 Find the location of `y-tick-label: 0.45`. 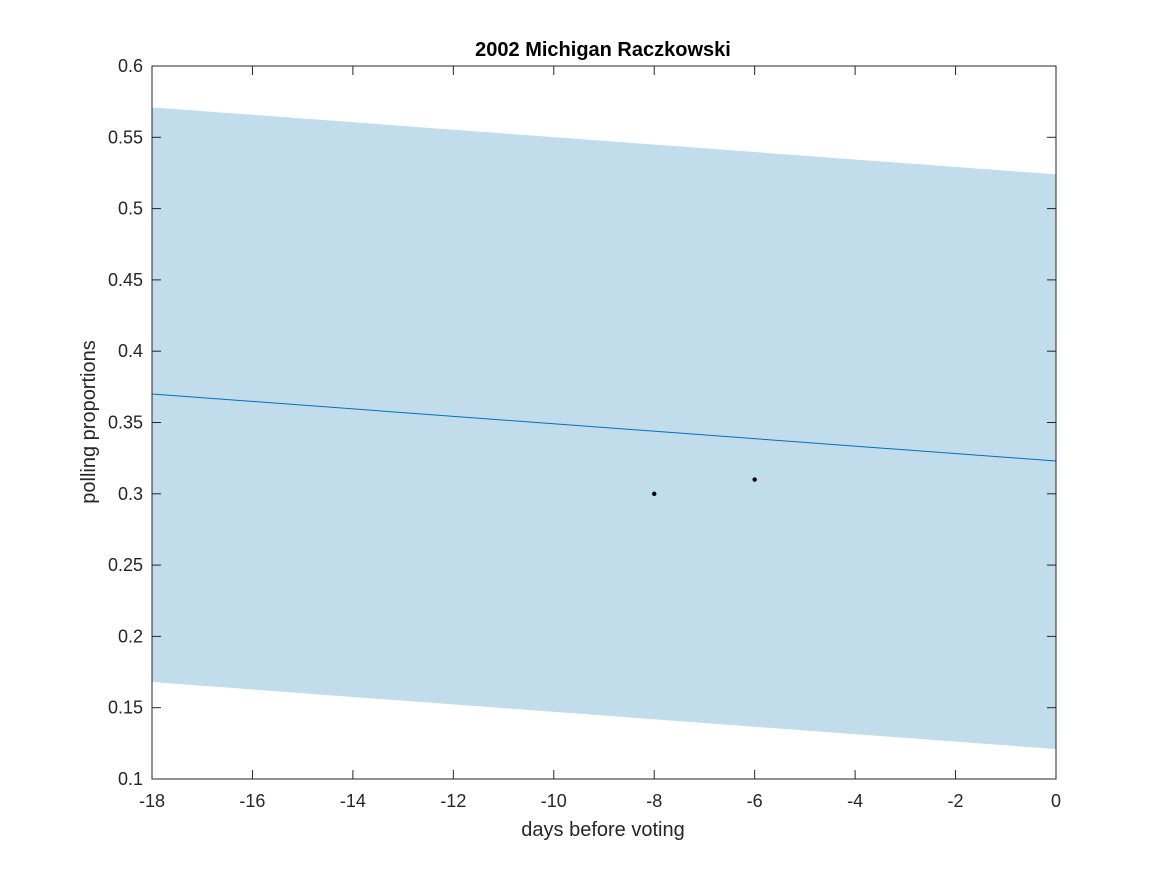

y-tick-label: 0.45 is located at coordinates (125, 280).